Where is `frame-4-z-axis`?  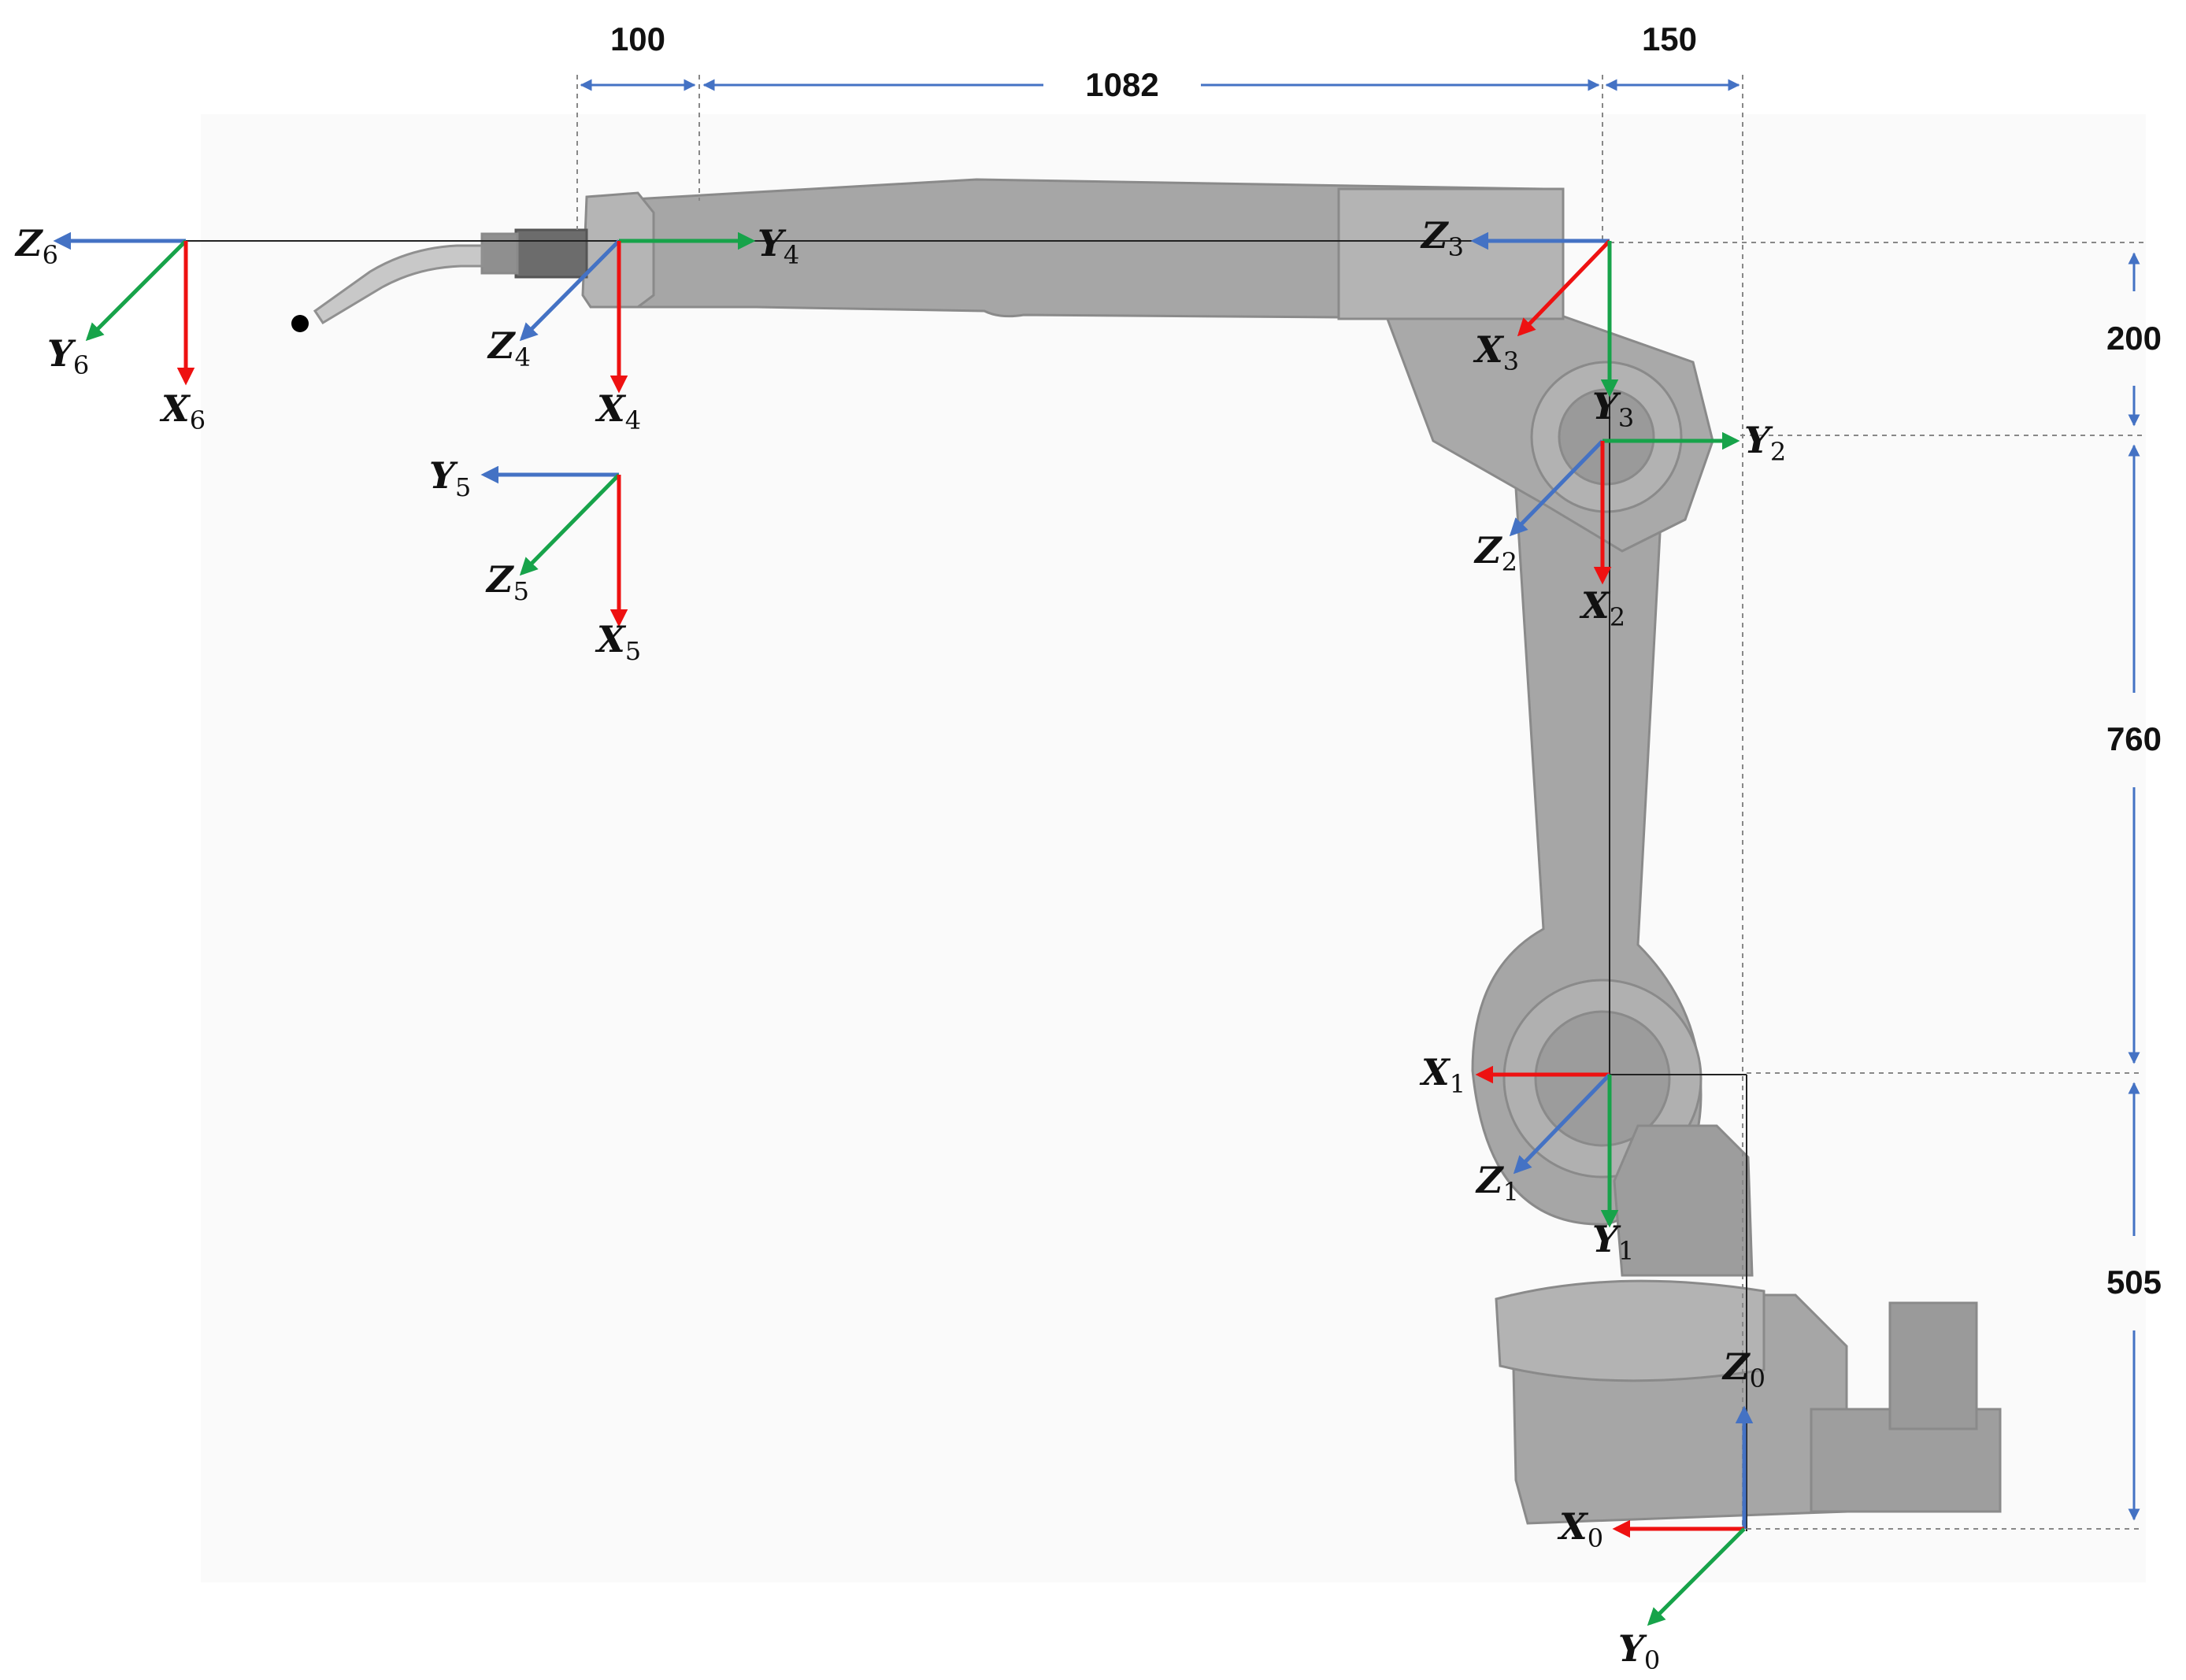
frame-4-z-axis is located at coordinates (570, 290).